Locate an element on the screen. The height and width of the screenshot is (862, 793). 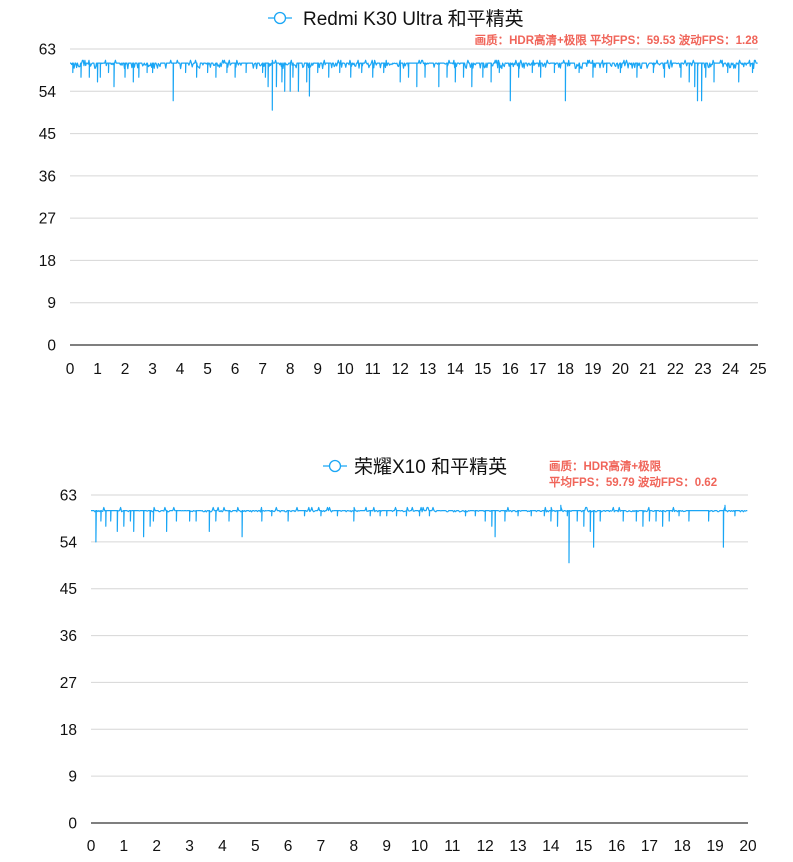
annotation-quality: 画质：HDR高清+极限 is located at coordinates (605, 466).